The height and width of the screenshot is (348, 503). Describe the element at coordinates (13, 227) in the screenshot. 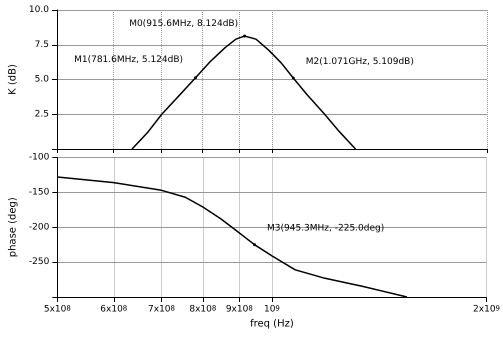

I see `y-axis-title: phase (deg)` at that location.